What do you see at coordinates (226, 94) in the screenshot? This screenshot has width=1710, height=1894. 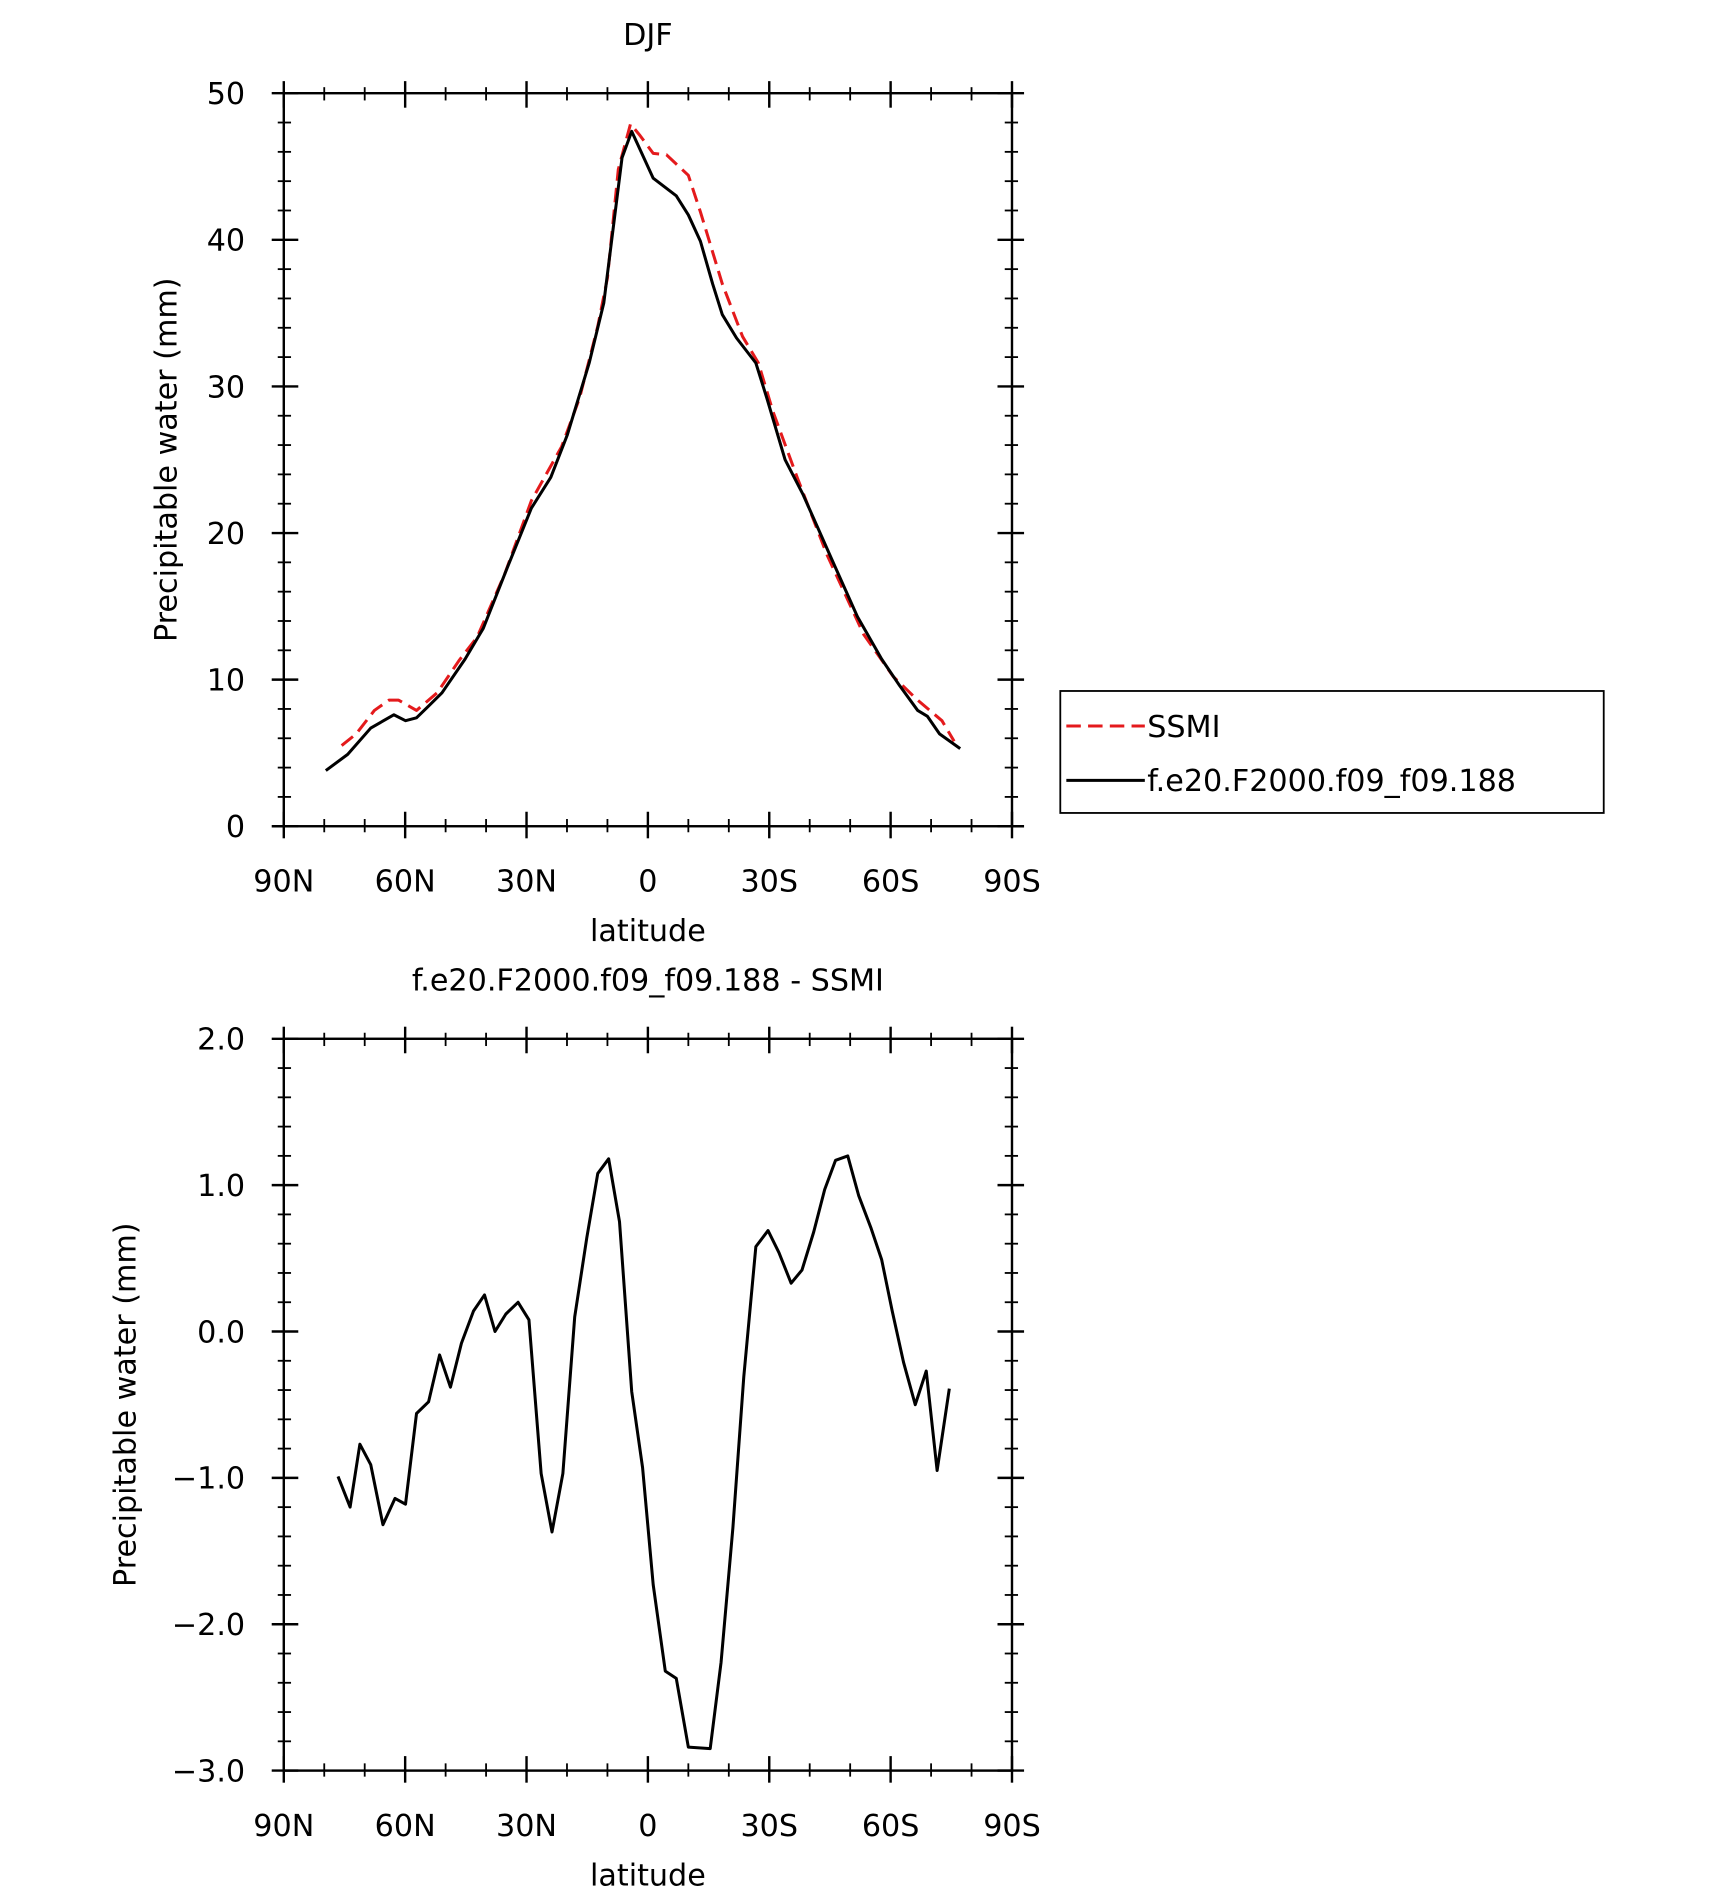 I see `y-tick-label: 50` at bounding box center [226, 94].